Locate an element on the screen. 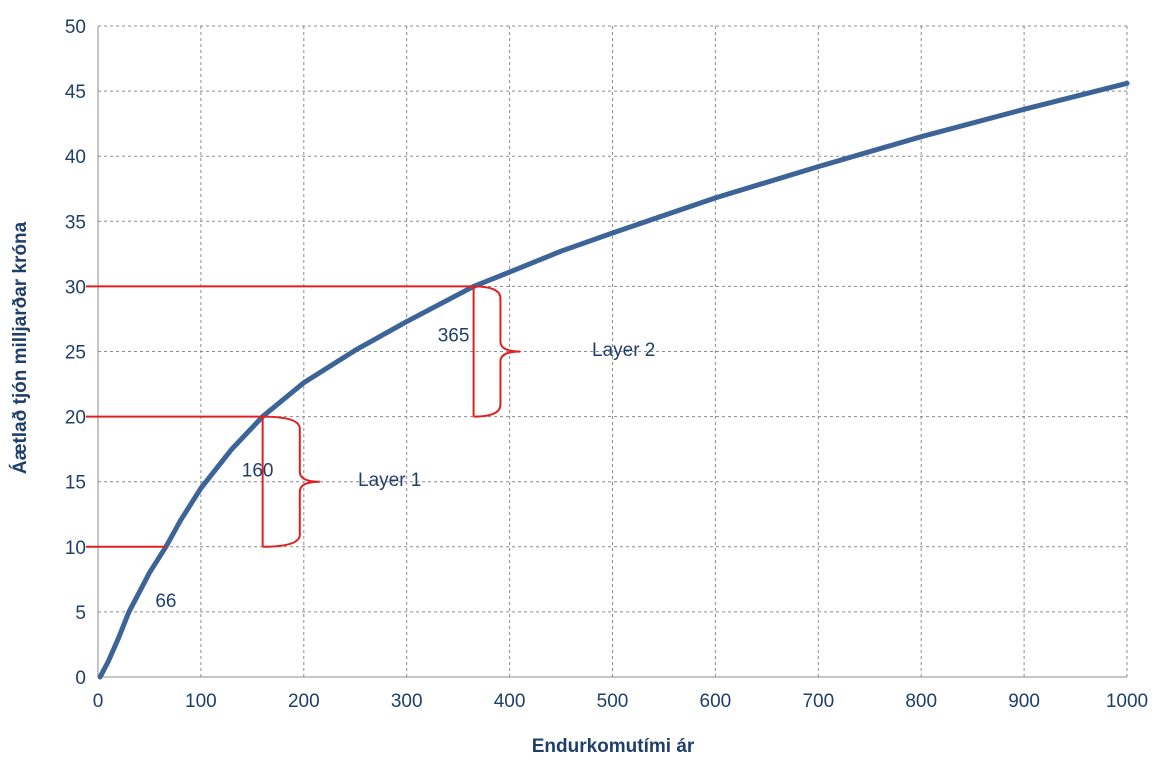  x-tick-label: 400 is located at coordinates (510, 701).